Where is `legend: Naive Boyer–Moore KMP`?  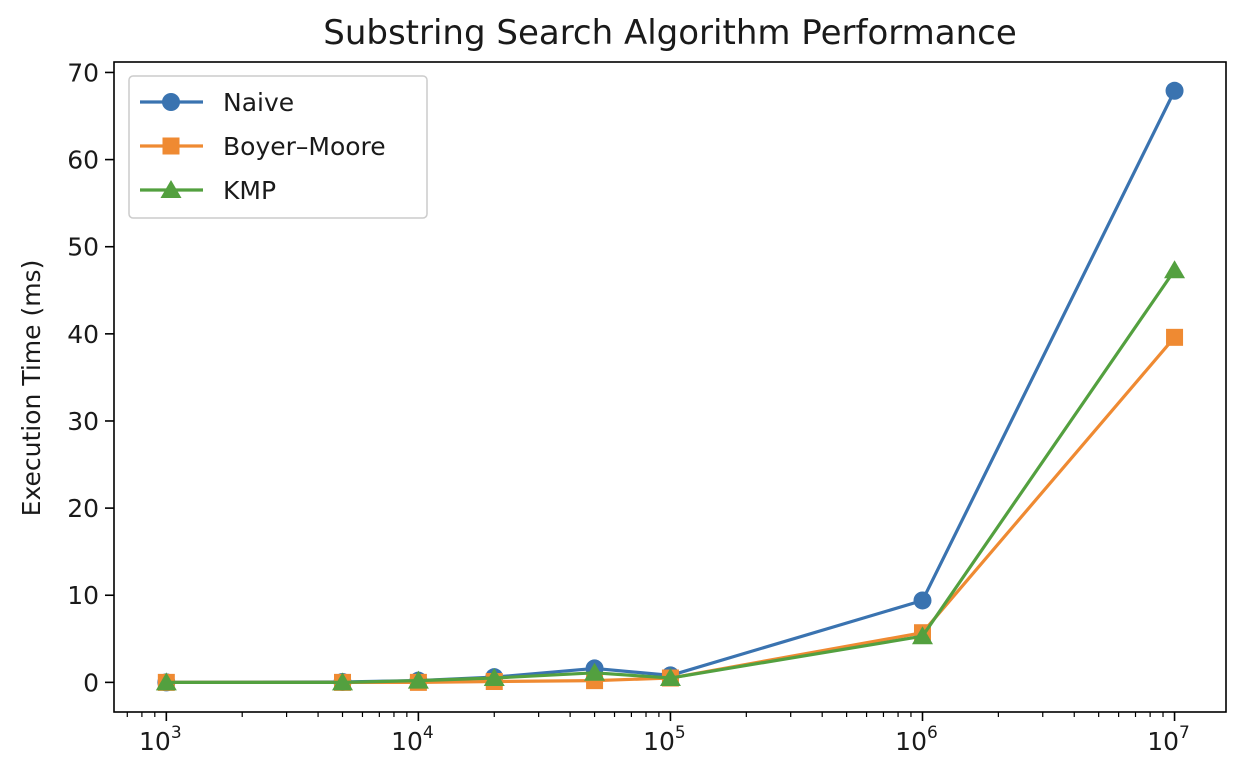 legend: Naive Boyer–Moore KMP is located at coordinates (278, 147).